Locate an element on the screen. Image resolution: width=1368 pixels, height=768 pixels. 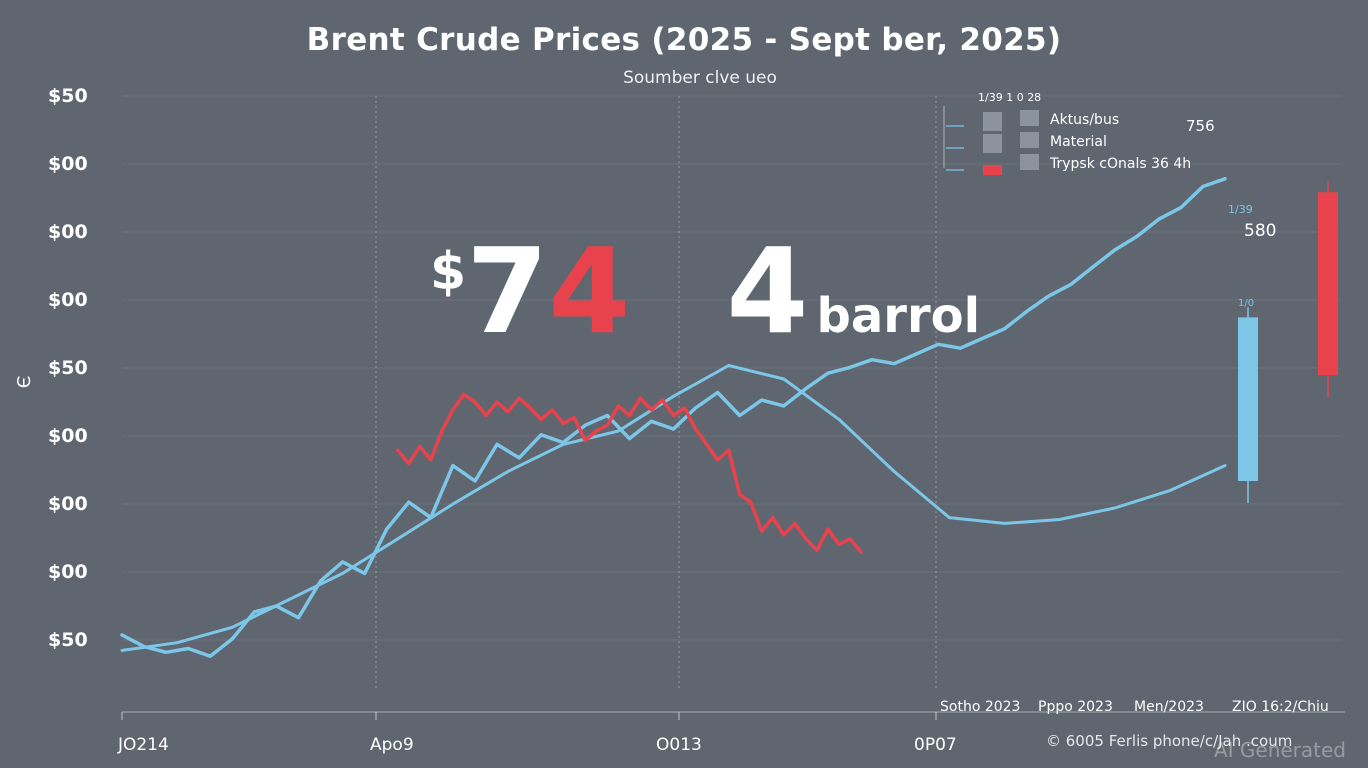
x-tick-label: Apo9 is located at coordinates (392, 745).